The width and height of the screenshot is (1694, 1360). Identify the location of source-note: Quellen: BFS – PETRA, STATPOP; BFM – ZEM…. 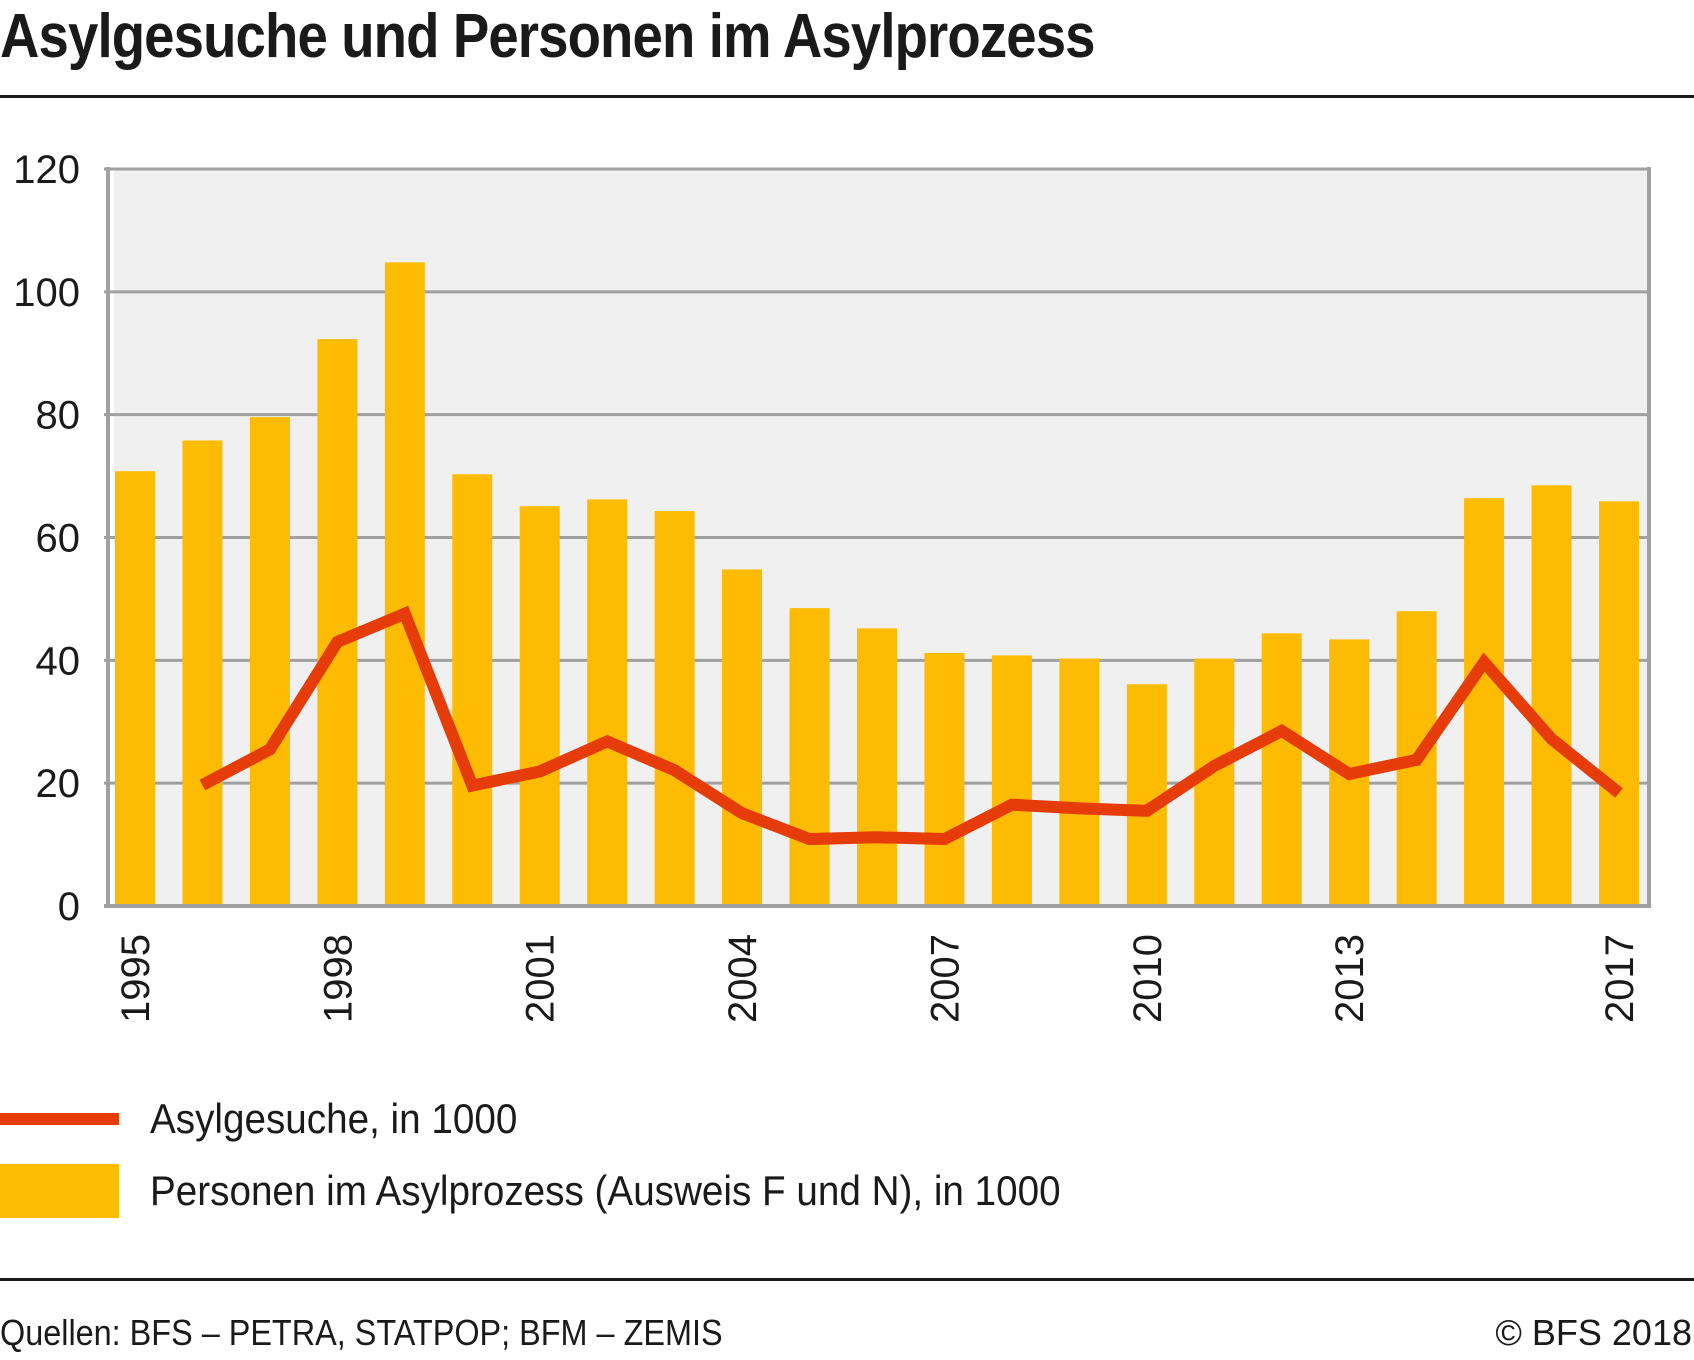
(361, 1332).